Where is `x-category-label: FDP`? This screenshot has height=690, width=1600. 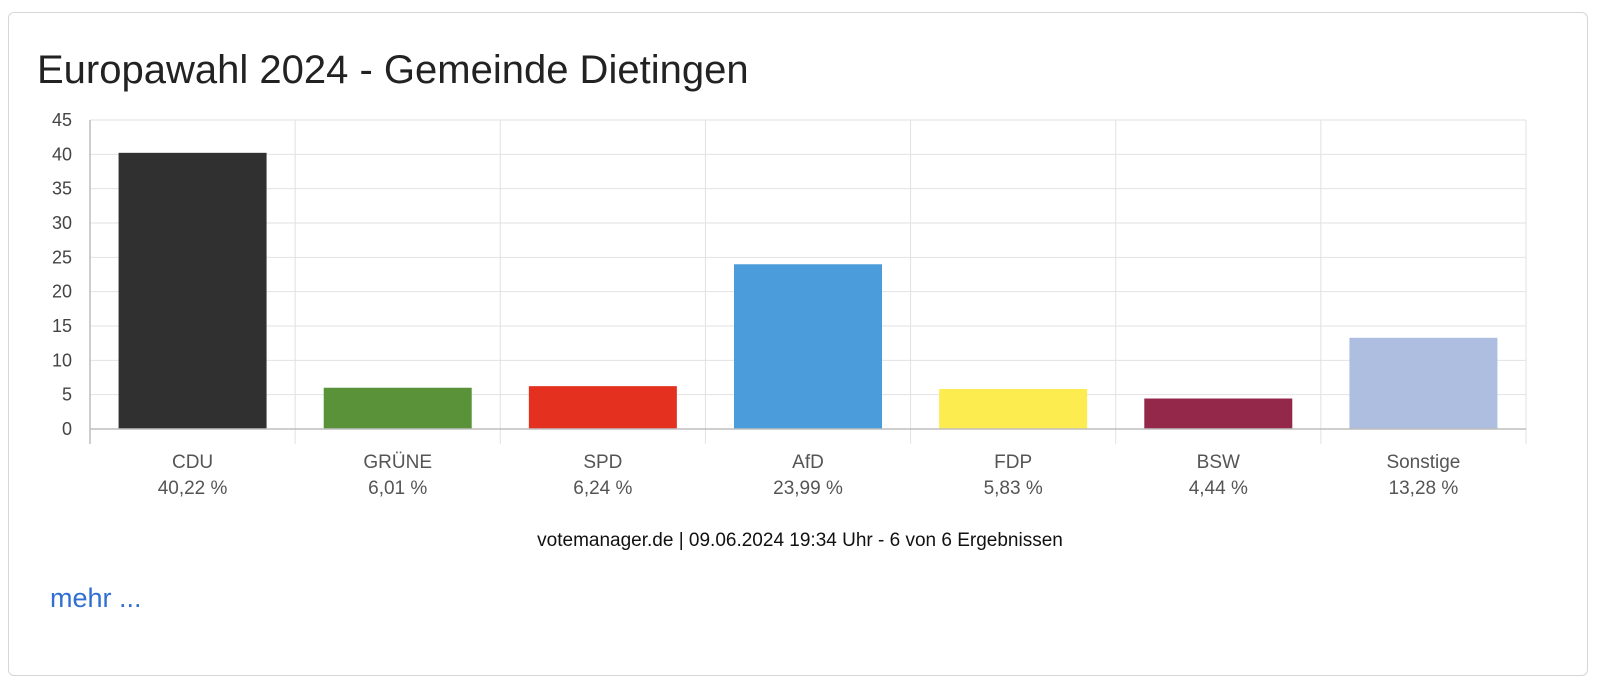
x-category-label: FDP is located at coordinates (1013, 462).